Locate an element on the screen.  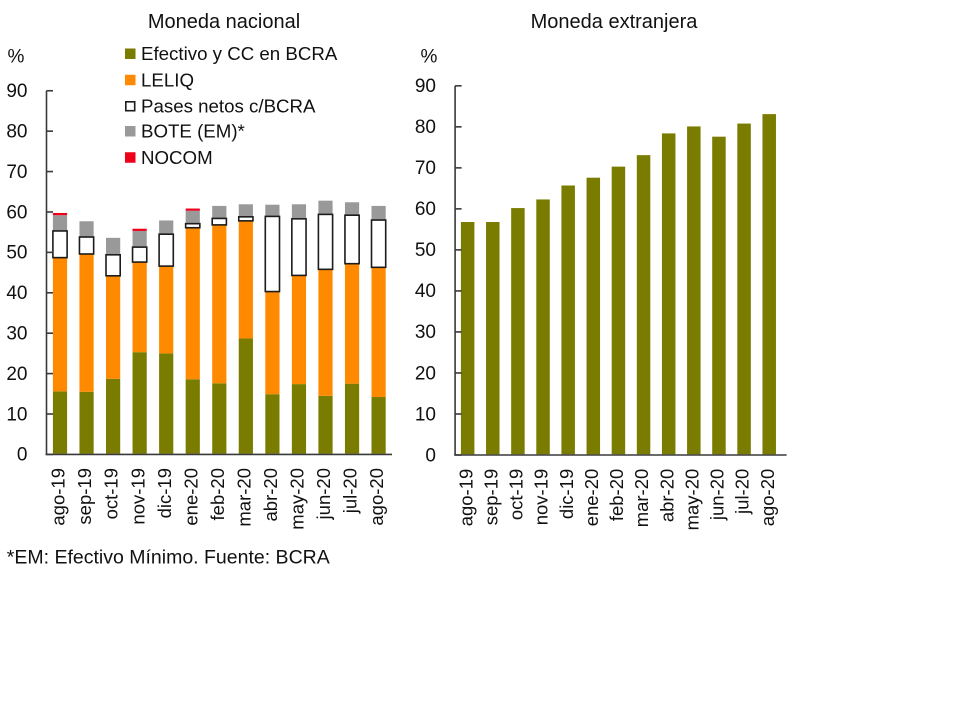
svg-text: LELIQ is located at coordinates (167, 79).